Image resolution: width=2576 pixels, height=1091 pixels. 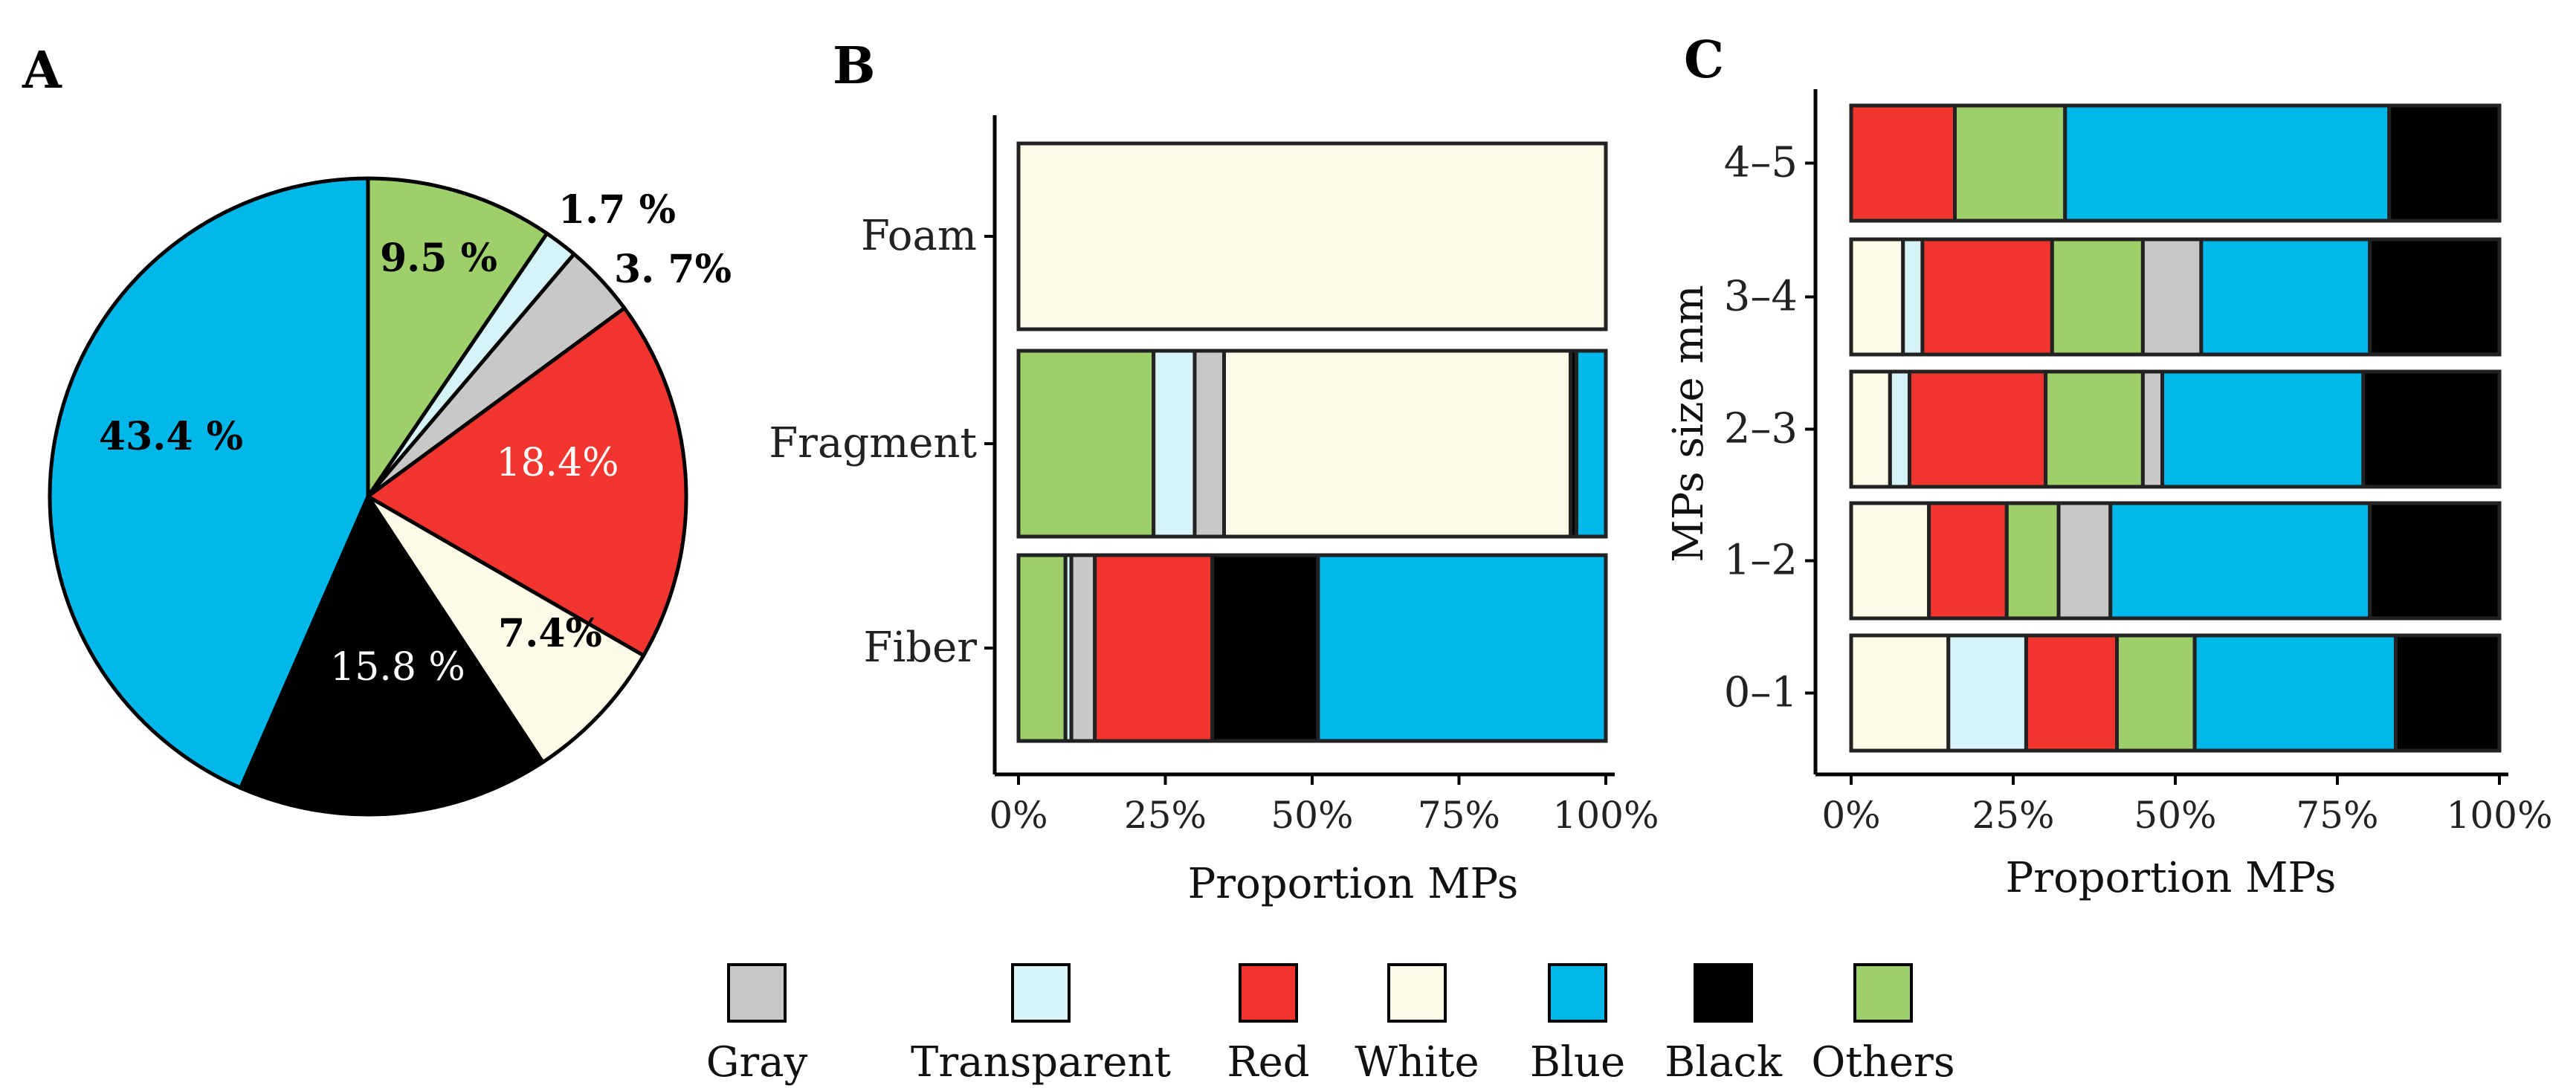 I want to click on category-label-3-4: 3–4, so click(x=1761, y=297).